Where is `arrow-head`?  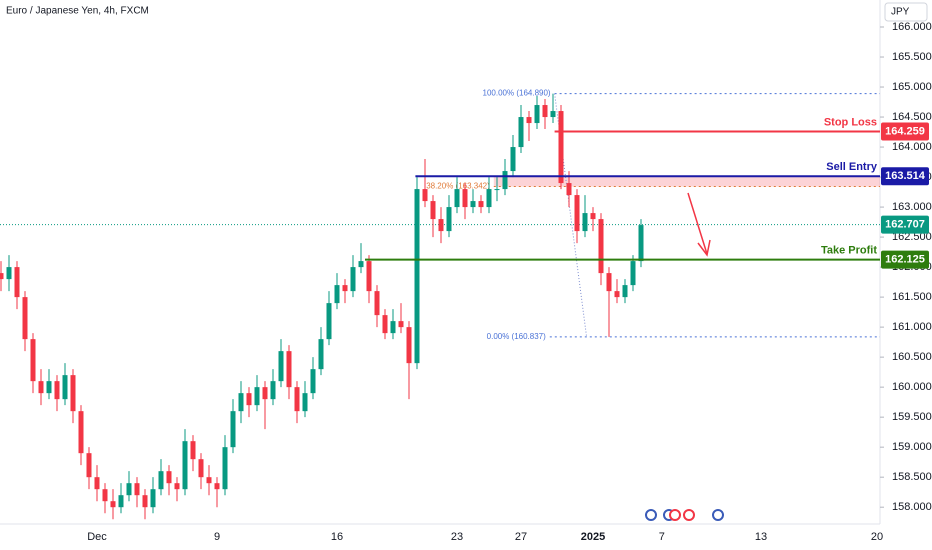 arrow-head is located at coordinates (704, 248).